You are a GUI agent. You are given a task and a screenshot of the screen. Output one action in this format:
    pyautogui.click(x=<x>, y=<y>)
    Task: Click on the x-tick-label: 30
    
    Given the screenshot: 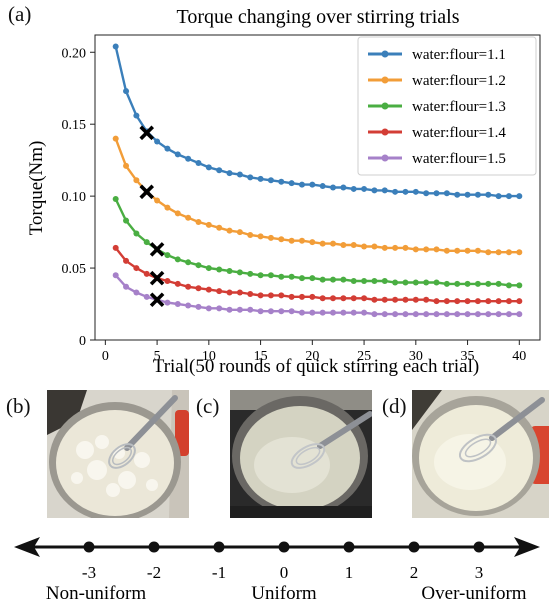 What is the action you would take?
    pyautogui.click(x=416, y=356)
    